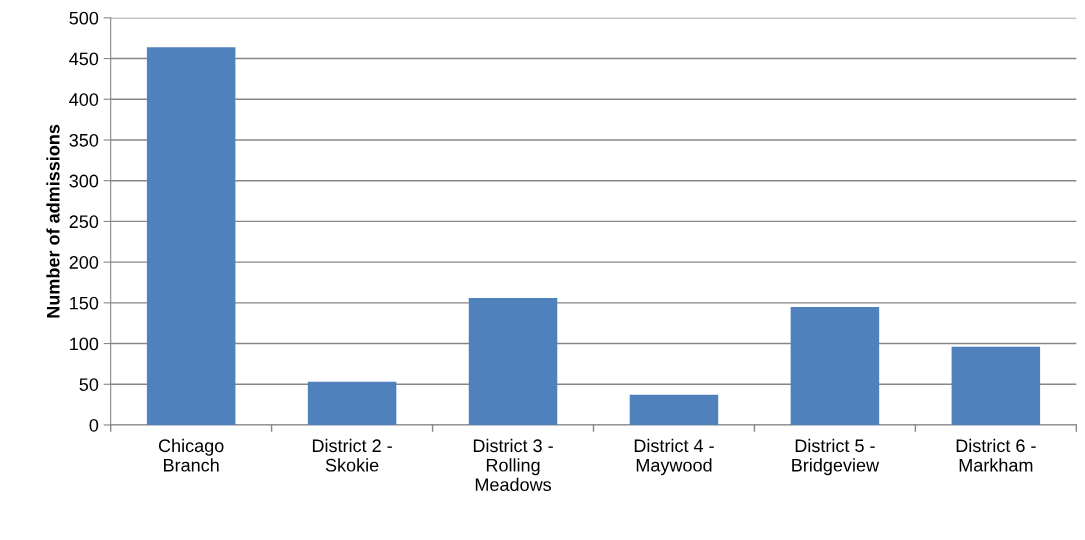 This screenshot has height=540, width=1085. I want to click on y-tick-label: 350, so click(84, 140).